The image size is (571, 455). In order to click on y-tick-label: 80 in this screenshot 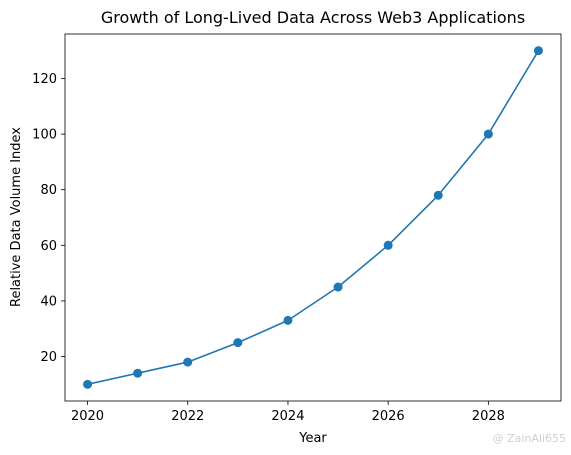, I will do `click(48, 190)`.